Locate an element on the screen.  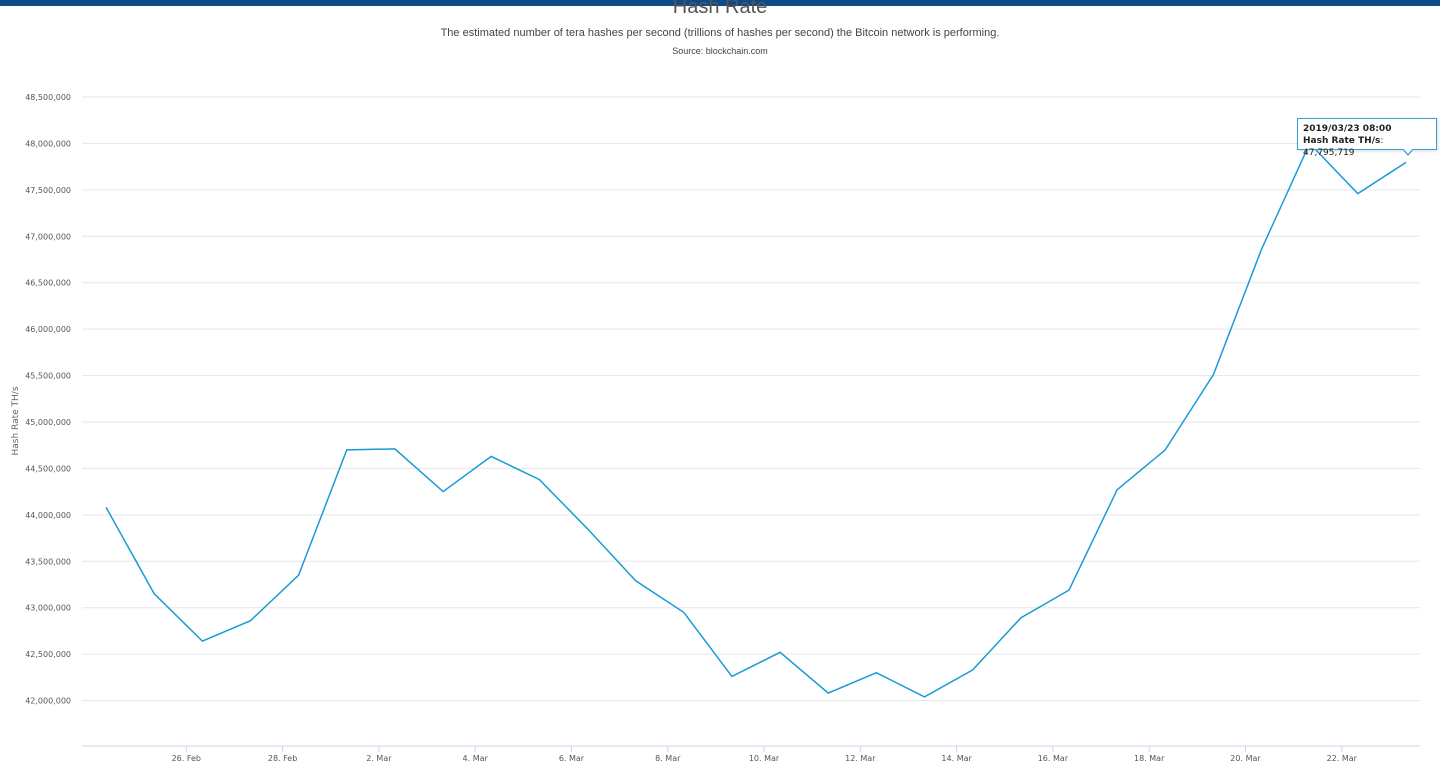
y-tick-label: 42,500,000 is located at coordinates (48, 654).